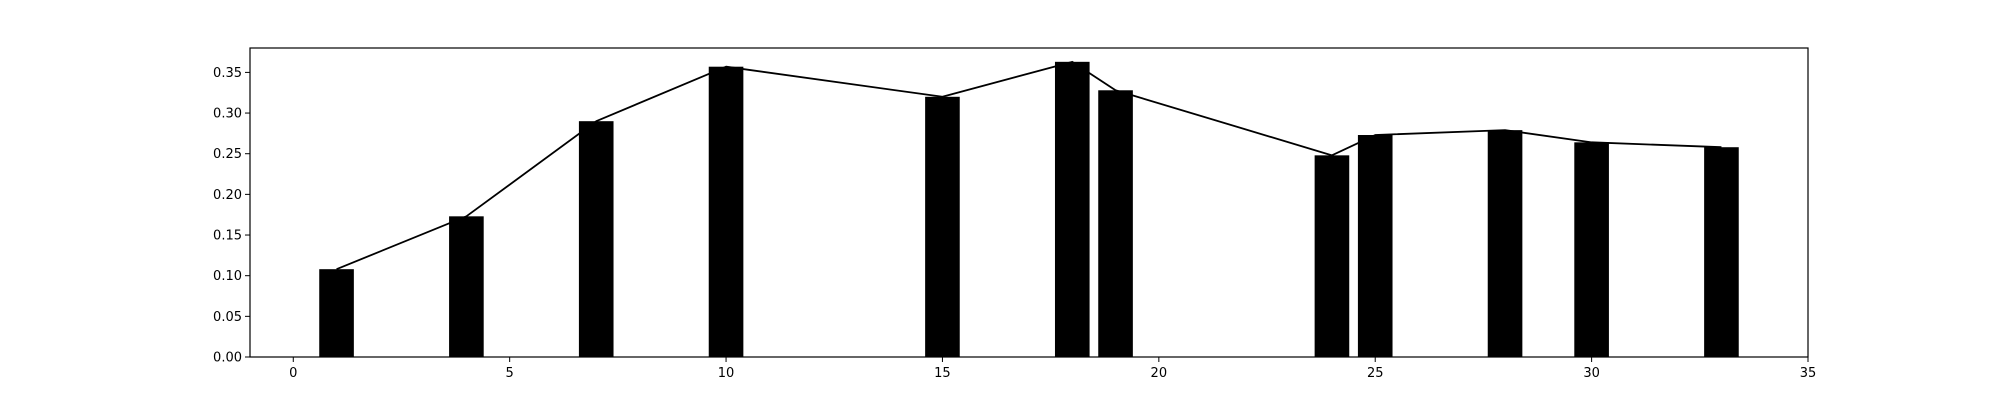  What do you see at coordinates (227, 276) in the screenshot?
I see `y-tick-label-2: 0.10` at bounding box center [227, 276].